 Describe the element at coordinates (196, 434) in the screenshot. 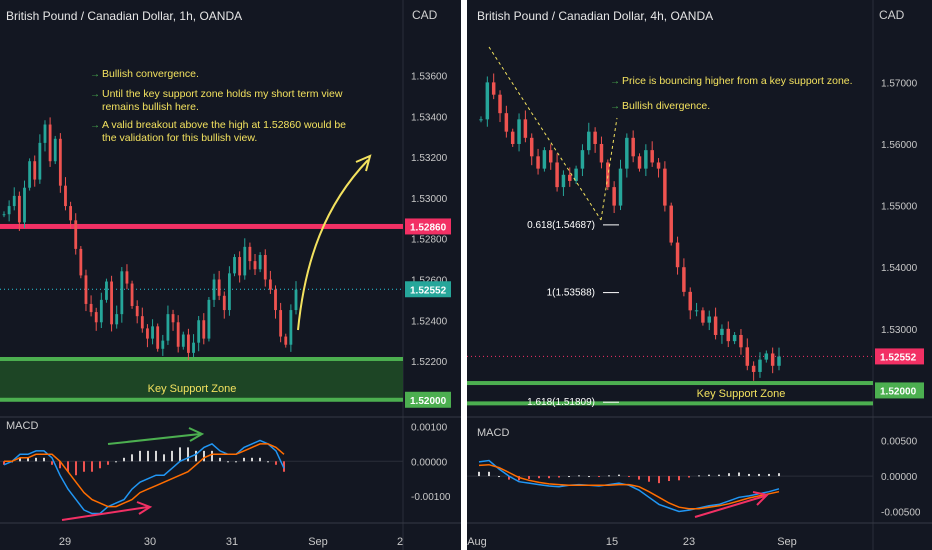

I see `macd-convergence-arrowhead` at that location.